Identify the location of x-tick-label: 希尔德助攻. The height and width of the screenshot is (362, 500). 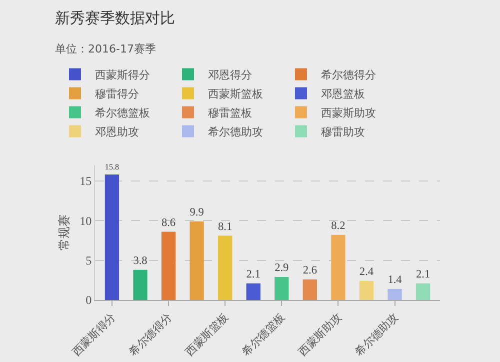
(376, 334).